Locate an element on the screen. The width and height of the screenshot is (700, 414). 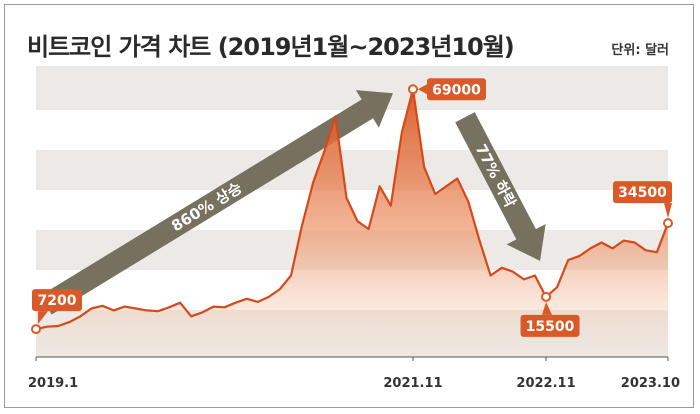
callout-69000: 69000 is located at coordinates (446, 89).